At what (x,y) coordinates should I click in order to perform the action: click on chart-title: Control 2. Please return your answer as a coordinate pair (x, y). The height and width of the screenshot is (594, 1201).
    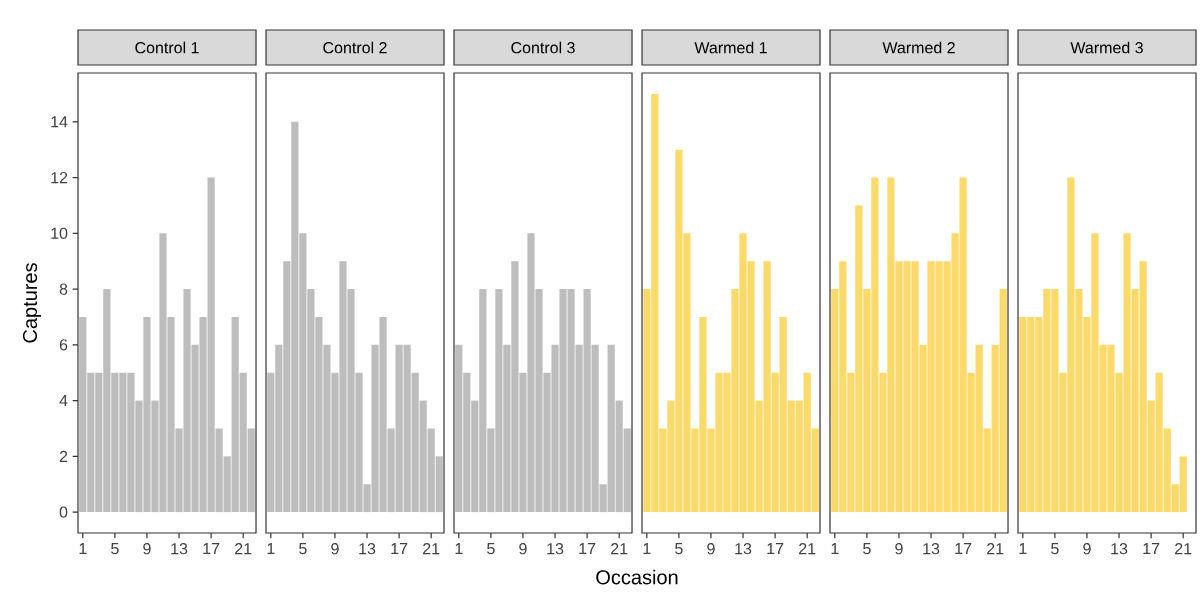
    Looking at the image, I should click on (355, 47).